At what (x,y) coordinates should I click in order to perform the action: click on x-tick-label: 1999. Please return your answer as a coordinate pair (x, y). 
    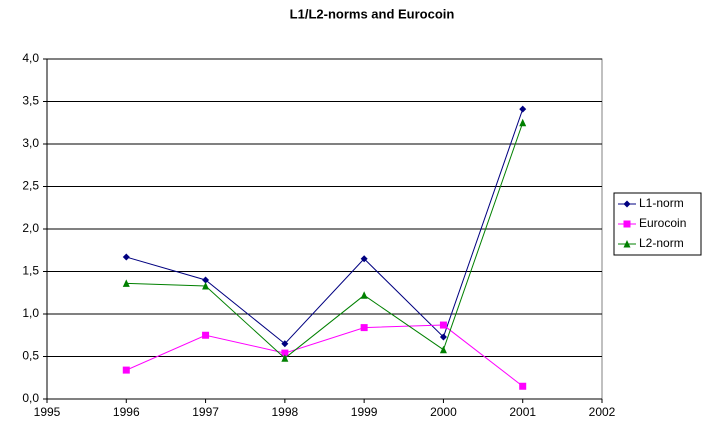
    Looking at the image, I should click on (364, 412).